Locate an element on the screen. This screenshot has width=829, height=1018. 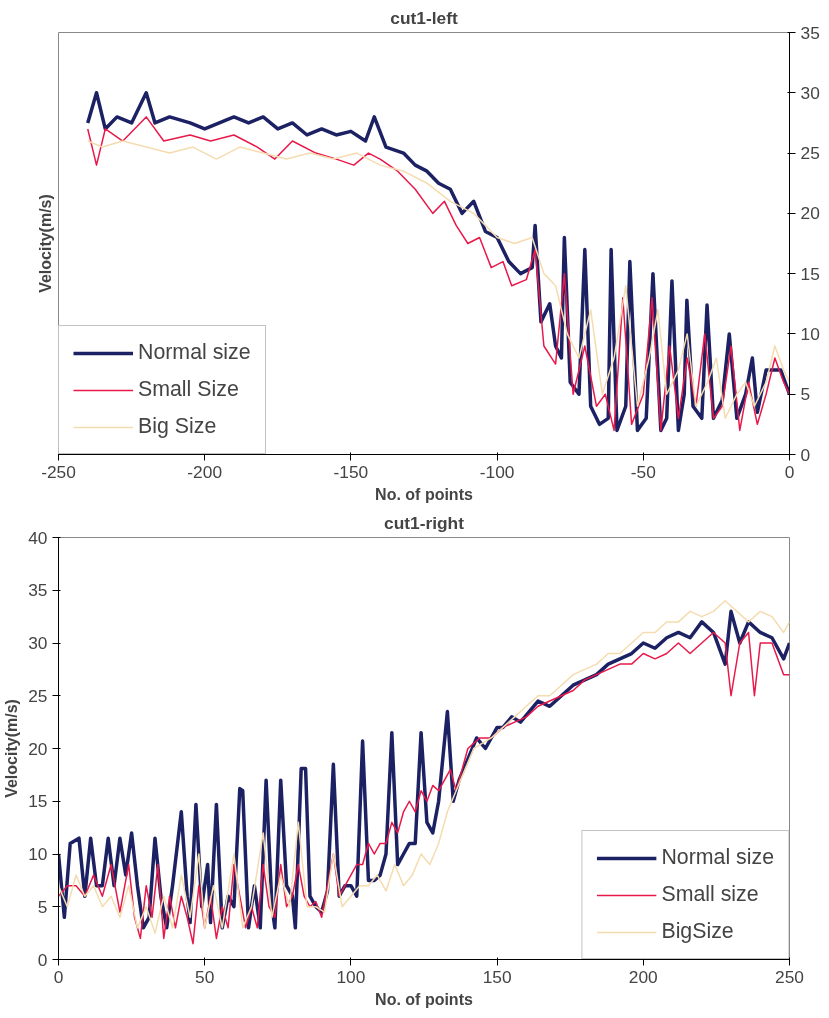
y-tick-label: 40 is located at coordinates (38, 537).